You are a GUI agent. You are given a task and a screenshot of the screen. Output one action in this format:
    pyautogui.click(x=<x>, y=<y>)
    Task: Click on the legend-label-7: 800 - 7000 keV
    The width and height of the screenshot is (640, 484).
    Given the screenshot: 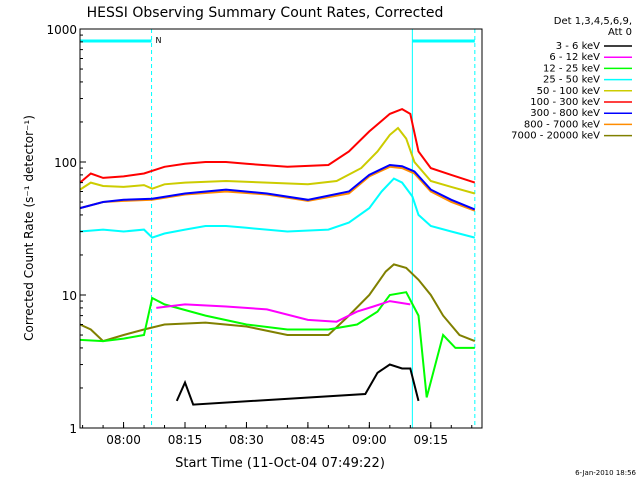 What is the action you would take?
    pyautogui.click(x=562, y=124)
    